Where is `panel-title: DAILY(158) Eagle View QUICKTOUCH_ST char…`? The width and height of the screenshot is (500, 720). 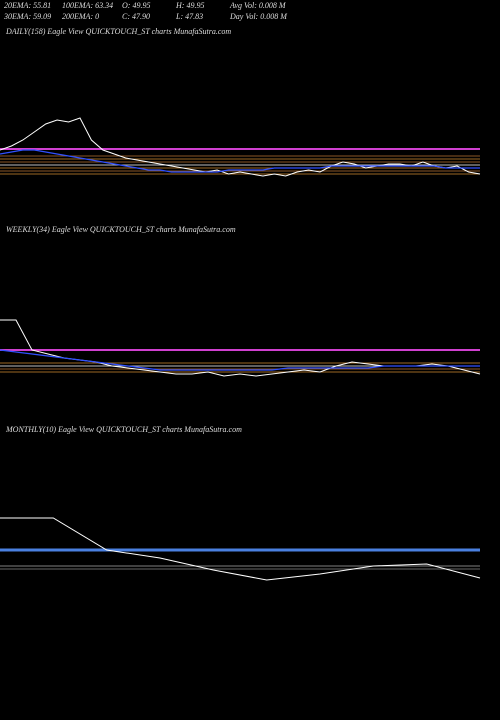 panel-title: DAILY(158) Eagle View QUICKTOUCH_ST char… is located at coordinates (118, 31).